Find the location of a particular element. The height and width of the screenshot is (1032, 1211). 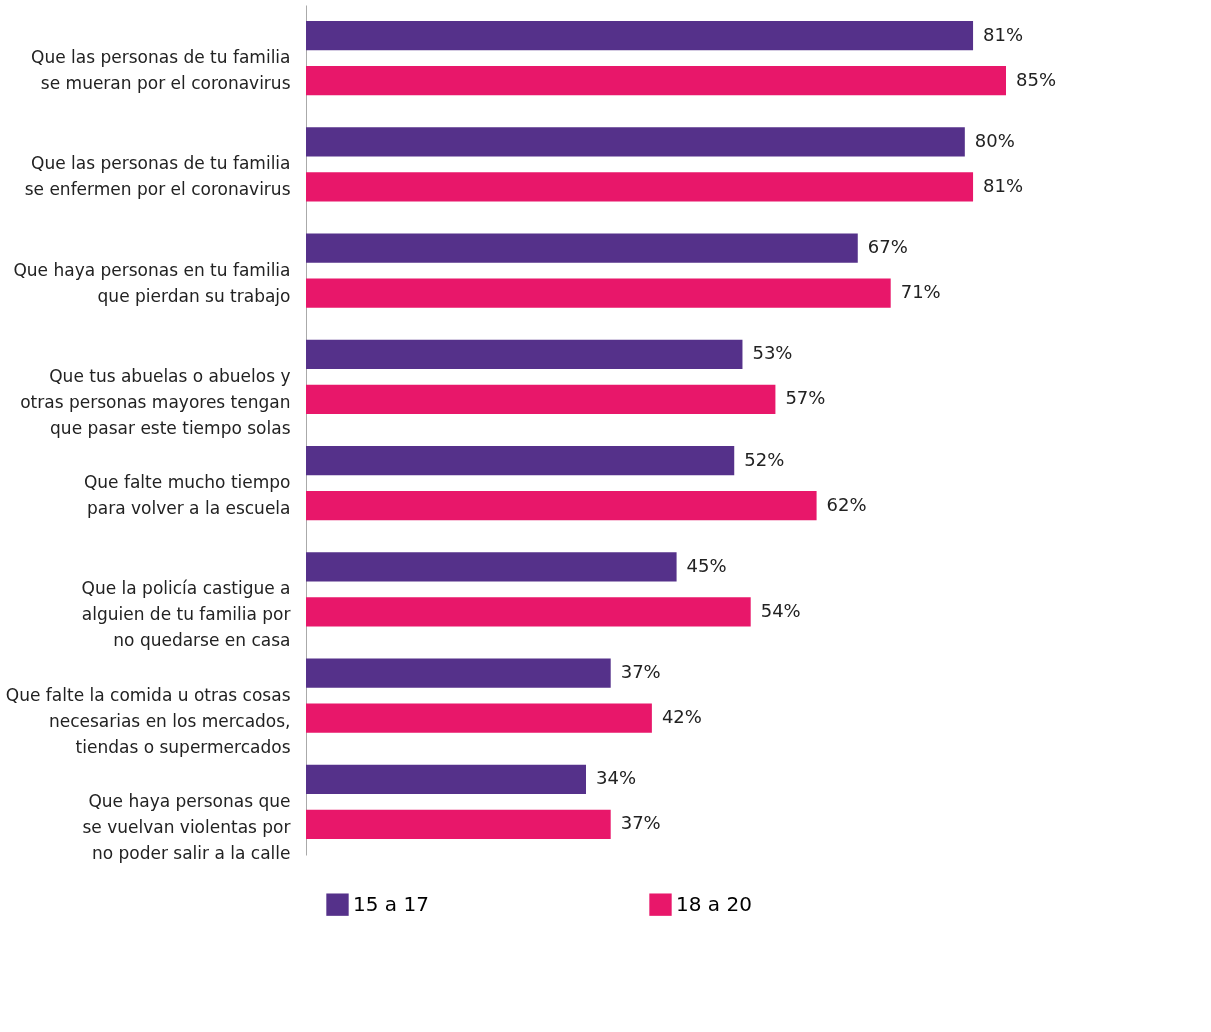

data-label: 62% is located at coordinates (846, 504).